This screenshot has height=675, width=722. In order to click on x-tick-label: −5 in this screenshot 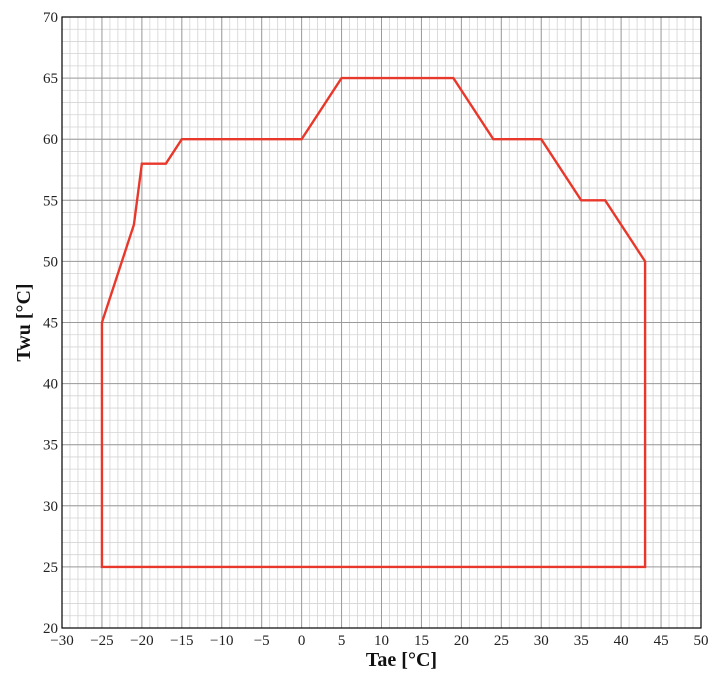, I will do `click(262, 641)`.